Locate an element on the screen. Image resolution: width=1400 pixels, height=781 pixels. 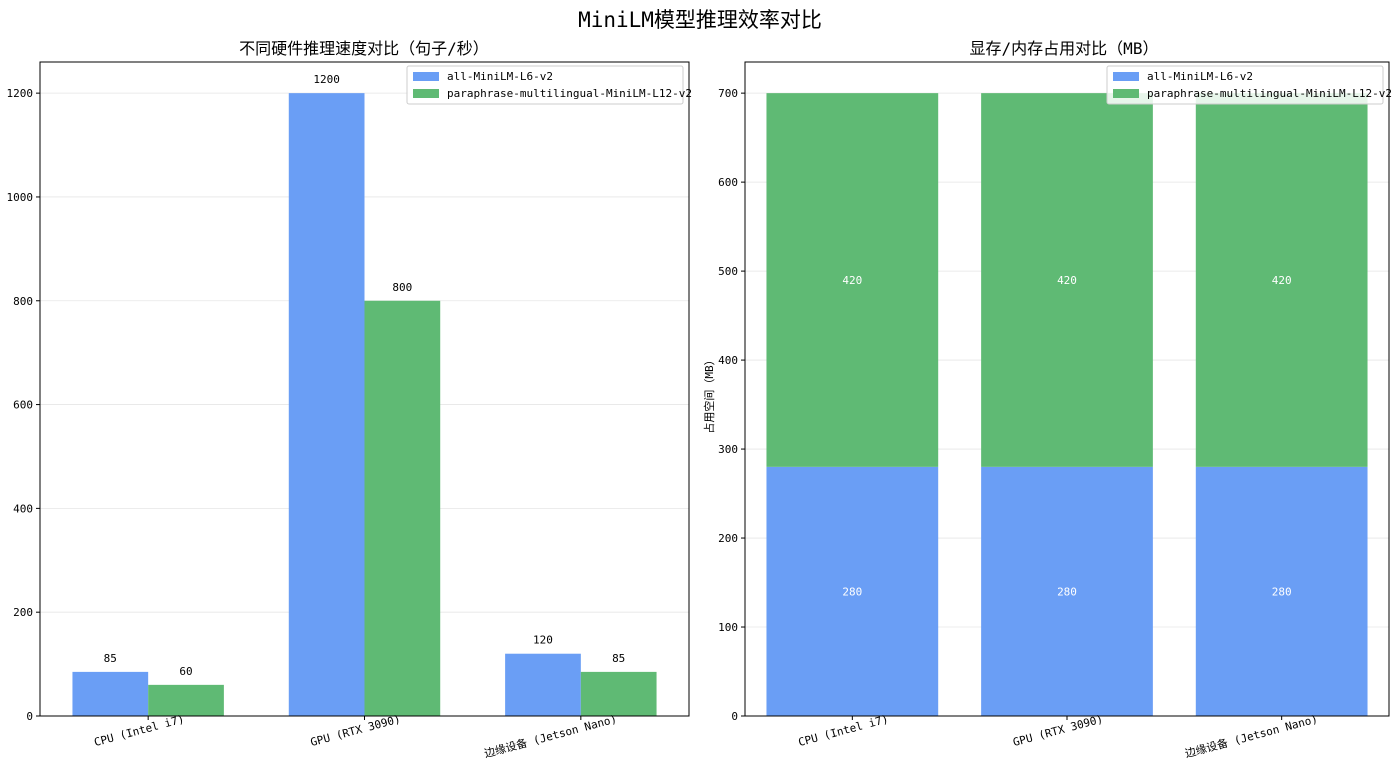
memory-chart-value-labels: 280 280 280 420 420 420 is located at coordinates (1066, 436).